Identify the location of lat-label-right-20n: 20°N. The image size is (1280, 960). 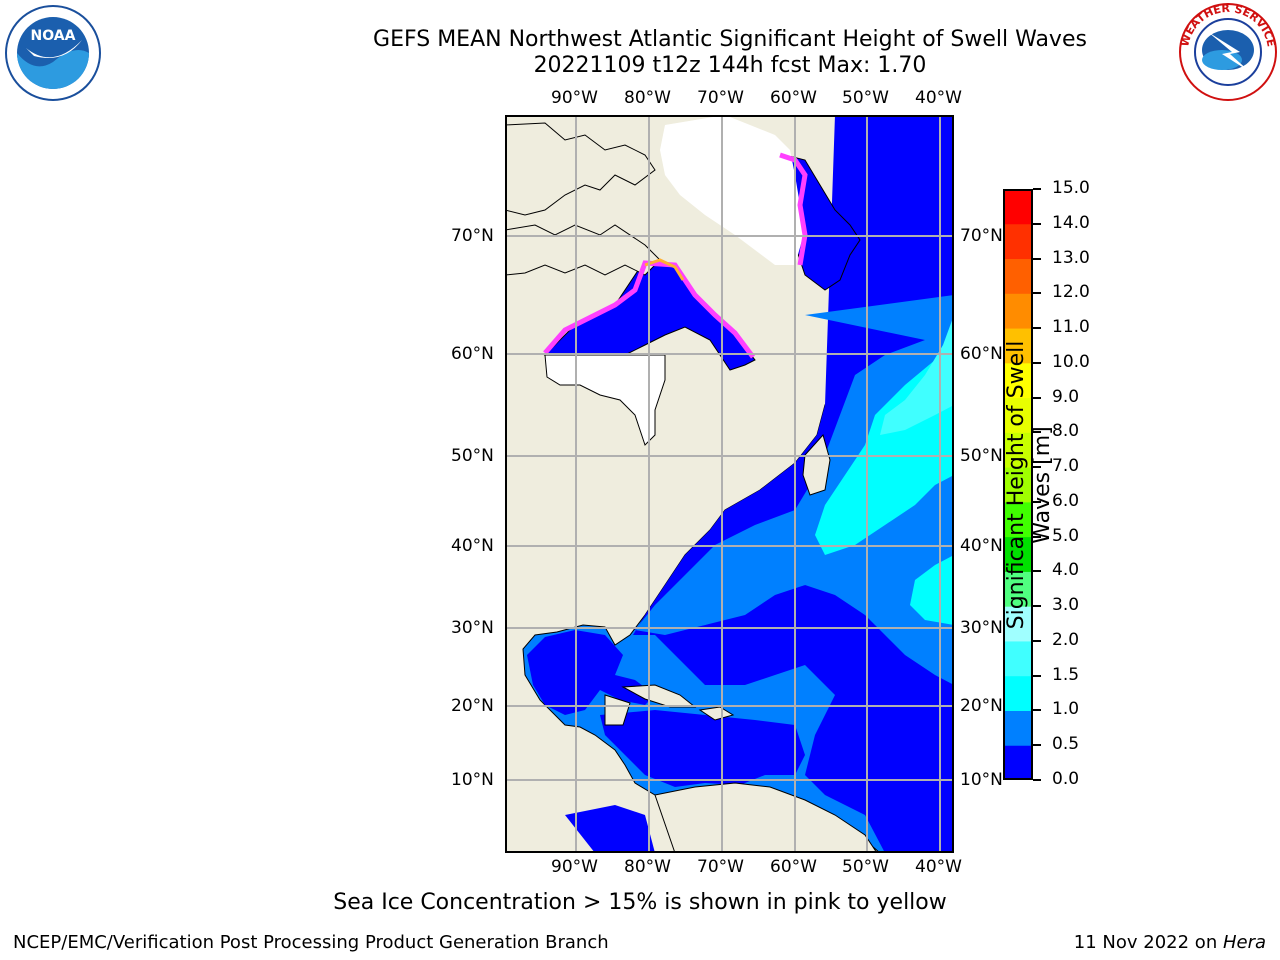
(981, 706).